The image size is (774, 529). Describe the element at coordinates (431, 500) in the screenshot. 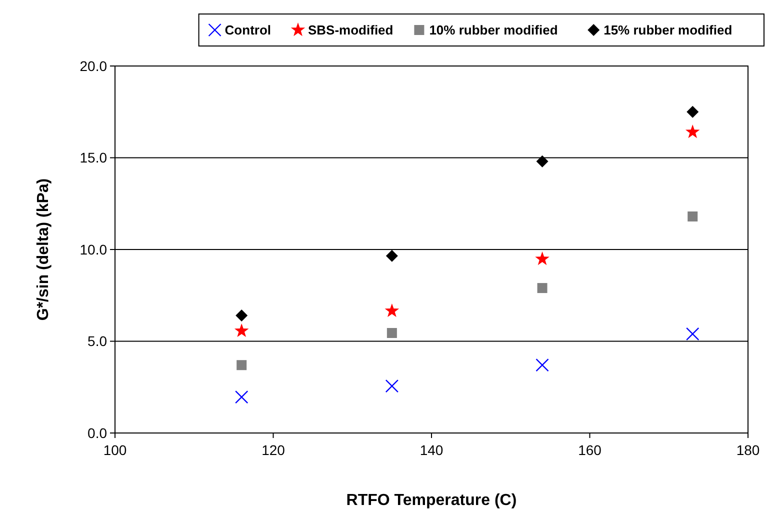

I see `x-axis-title: RTFO Temperature (C)` at that location.